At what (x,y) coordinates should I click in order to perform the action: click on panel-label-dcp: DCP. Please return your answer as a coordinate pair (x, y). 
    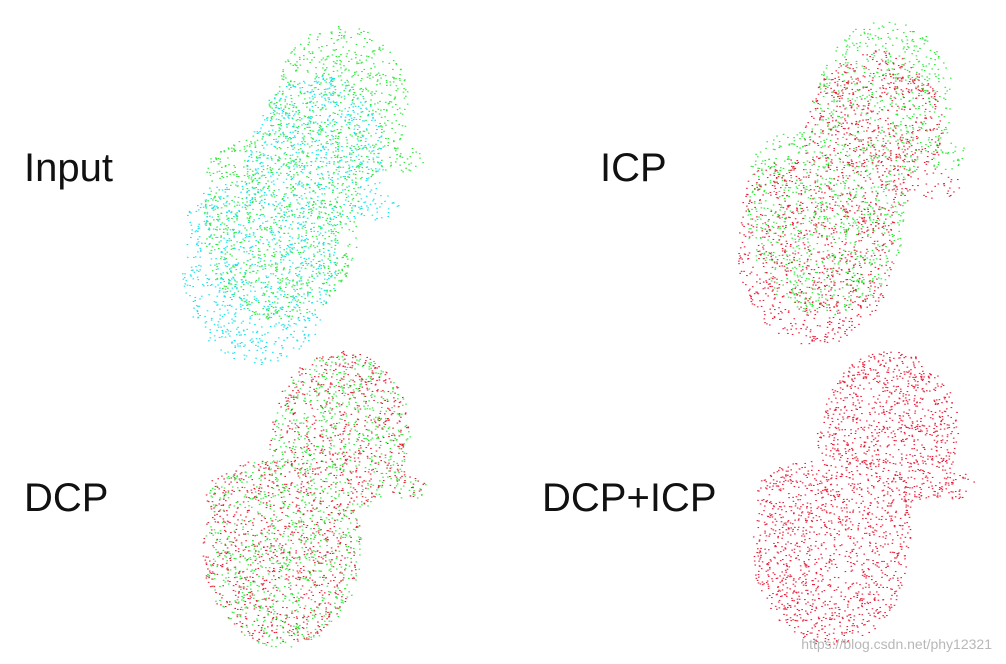
    Looking at the image, I should click on (66, 498).